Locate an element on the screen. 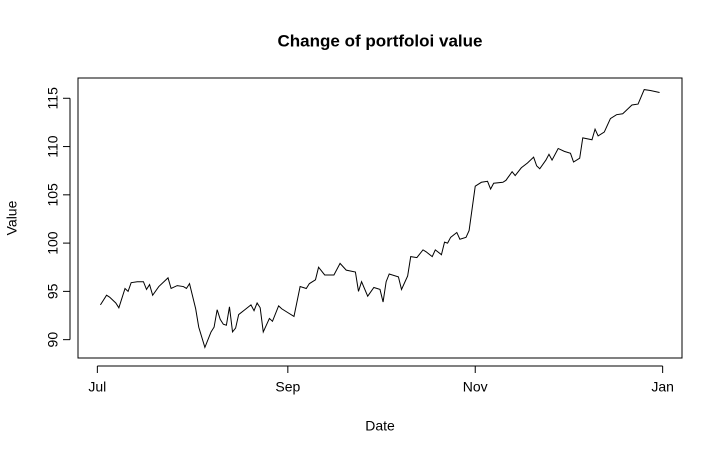 Image resolution: width=722 pixels, height=461 pixels. chart-title: Change of portfoloi value is located at coordinates (380, 40).